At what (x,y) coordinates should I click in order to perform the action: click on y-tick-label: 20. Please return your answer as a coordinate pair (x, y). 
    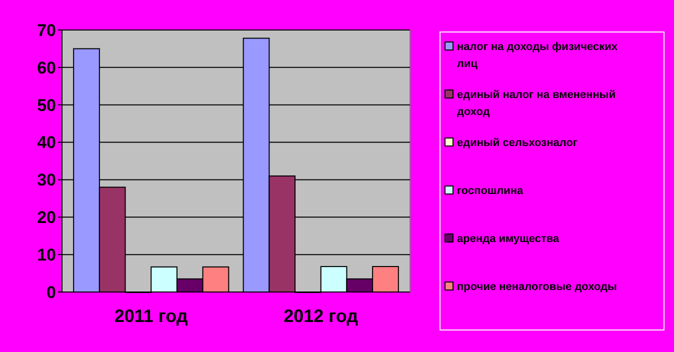
    Looking at the image, I should click on (46, 218).